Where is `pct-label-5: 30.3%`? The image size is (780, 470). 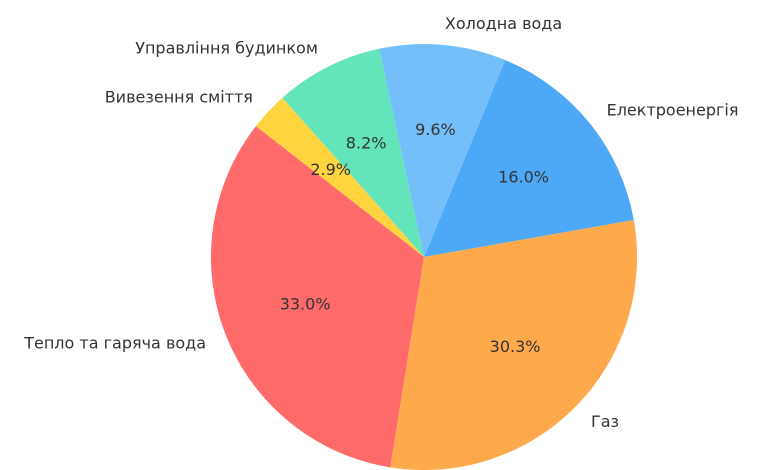
pct-label-5: 30.3% is located at coordinates (515, 346).